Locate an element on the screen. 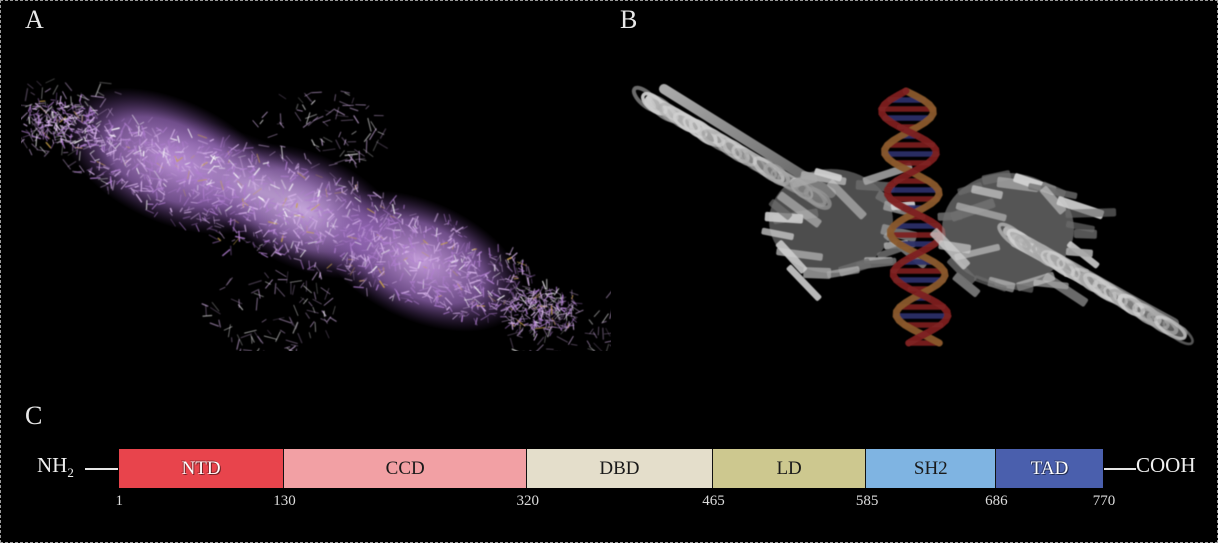  domain-label: TAD is located at coordinates (1049, 468).